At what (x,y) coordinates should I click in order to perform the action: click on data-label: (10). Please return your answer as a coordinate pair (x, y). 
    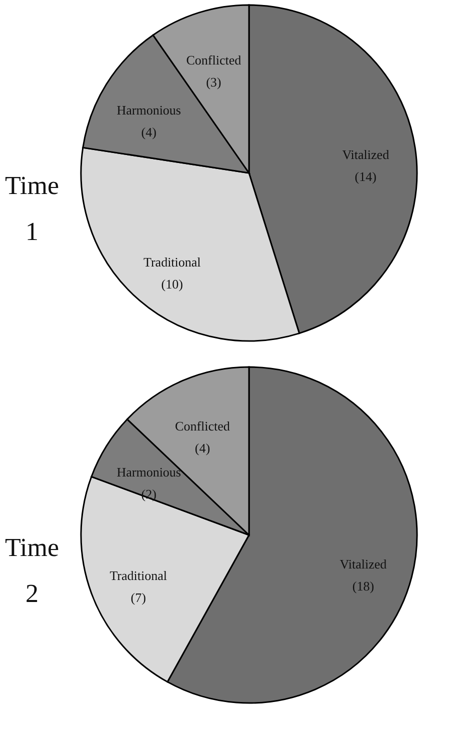
    Looking at the image, I should click on (172, 284).